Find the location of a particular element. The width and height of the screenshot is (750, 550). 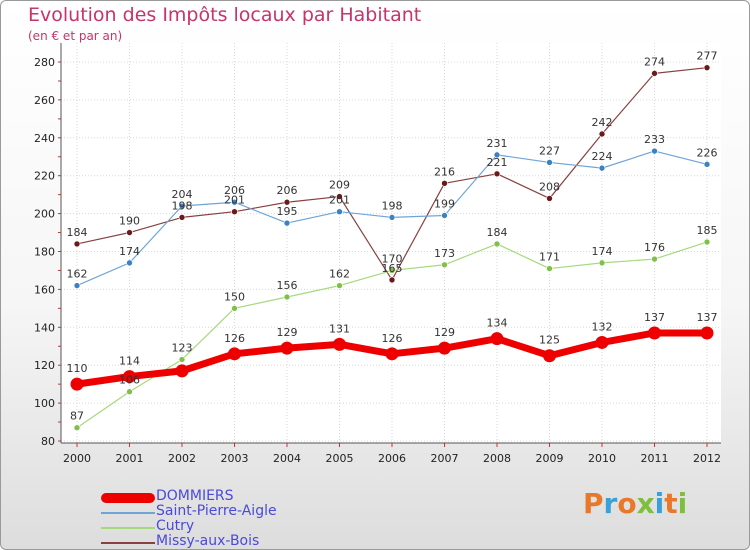

x-tick-label: 2004 is located at coordinates (287, 458).